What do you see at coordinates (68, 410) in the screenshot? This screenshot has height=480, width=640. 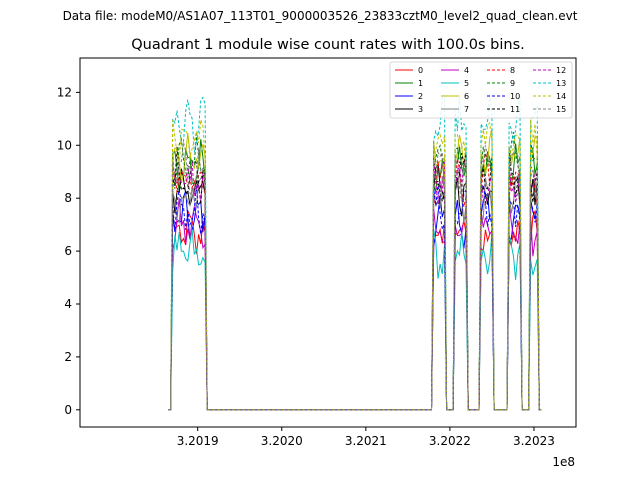 I see `y-tick-label: 0` at bounding box center [68, 410].